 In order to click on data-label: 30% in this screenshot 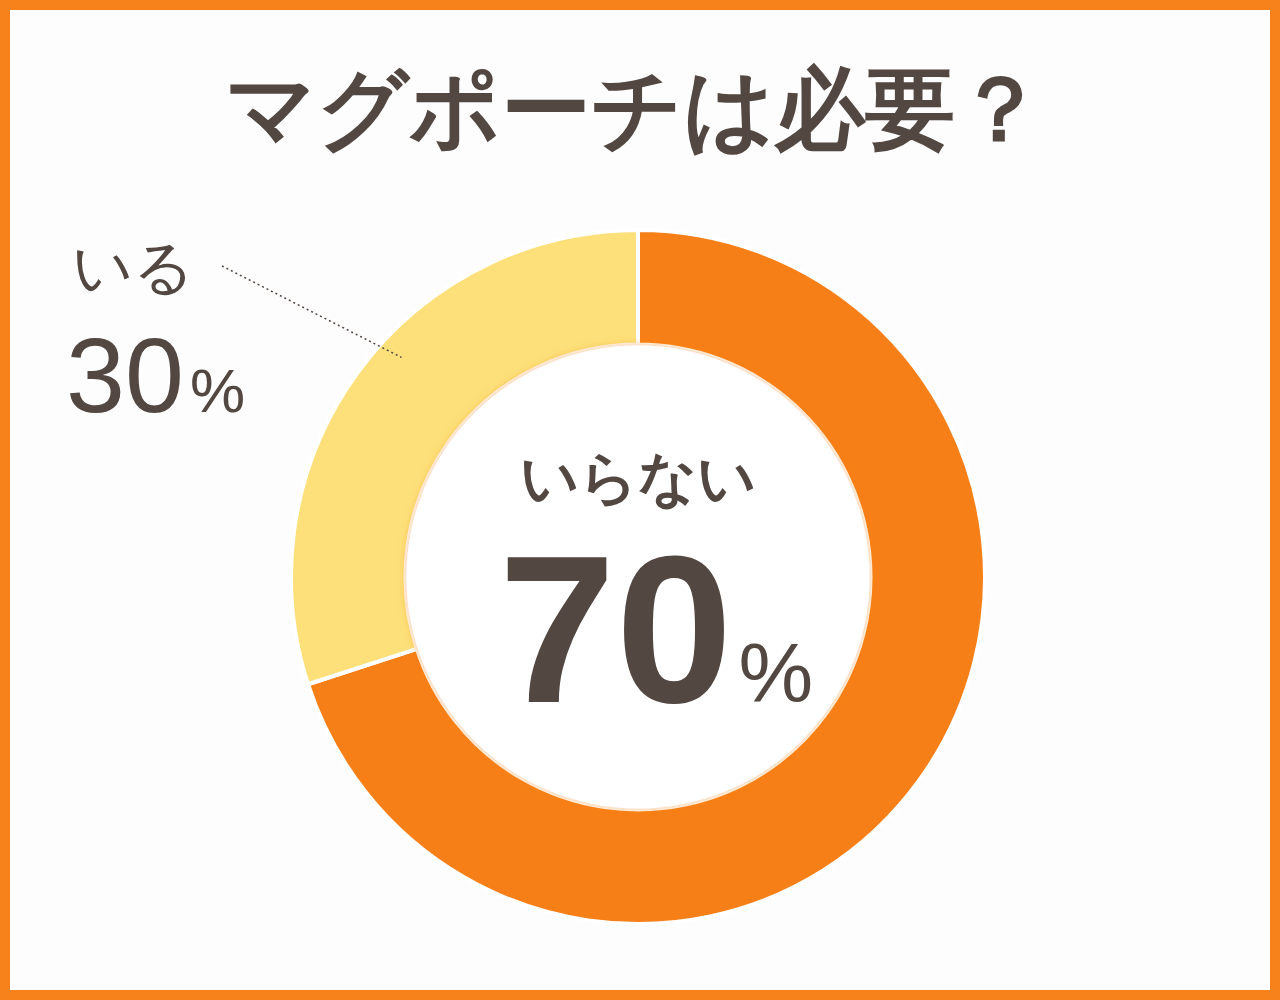, I will do `click(156, 375)`.